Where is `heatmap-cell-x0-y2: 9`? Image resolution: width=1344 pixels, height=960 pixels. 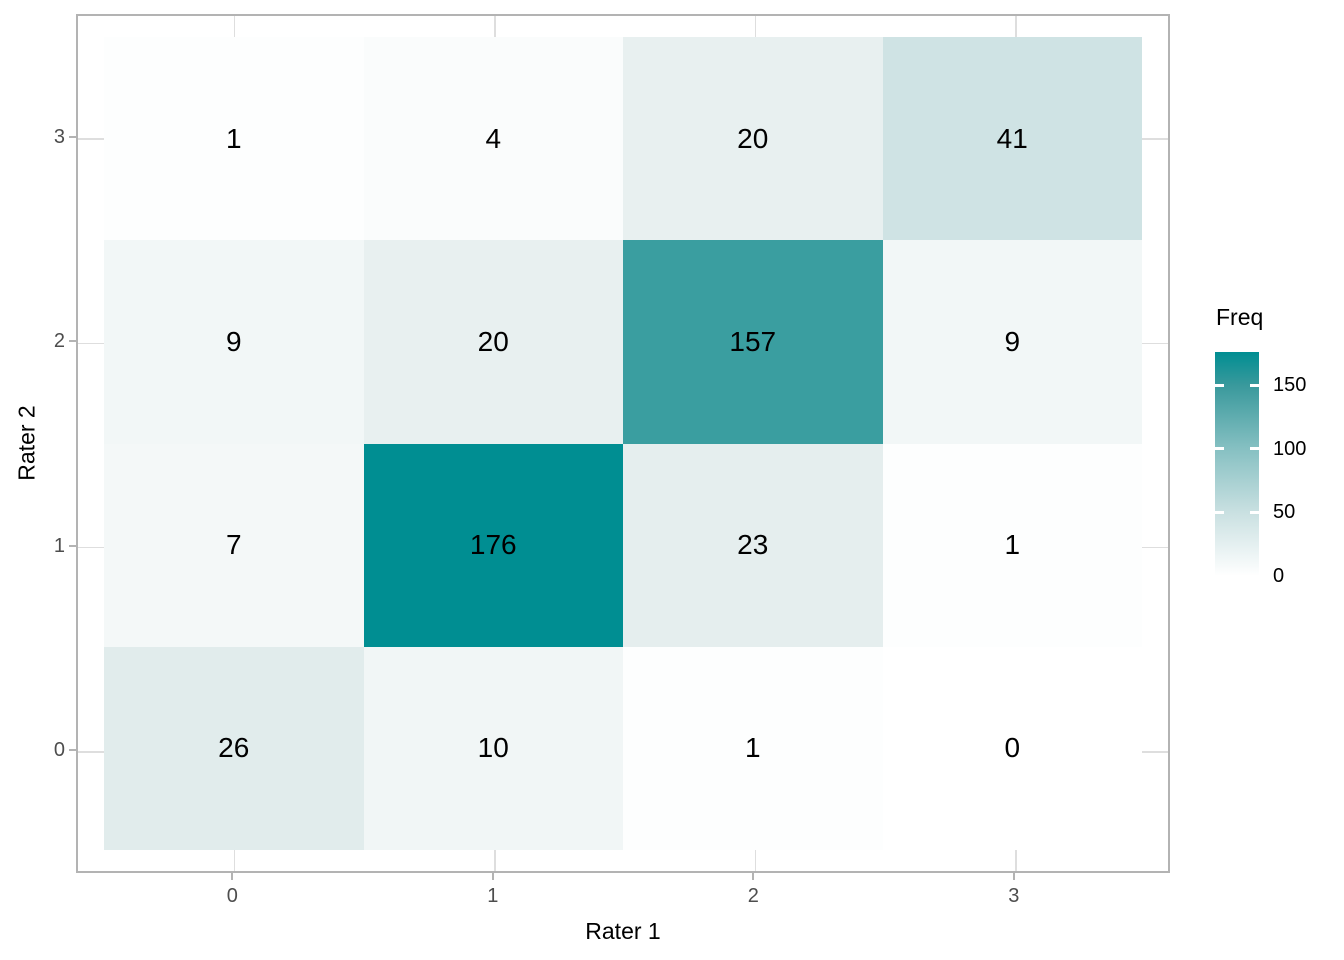 heatmap-cell-x0-y2: 9 is located at coordinates (234, 342).